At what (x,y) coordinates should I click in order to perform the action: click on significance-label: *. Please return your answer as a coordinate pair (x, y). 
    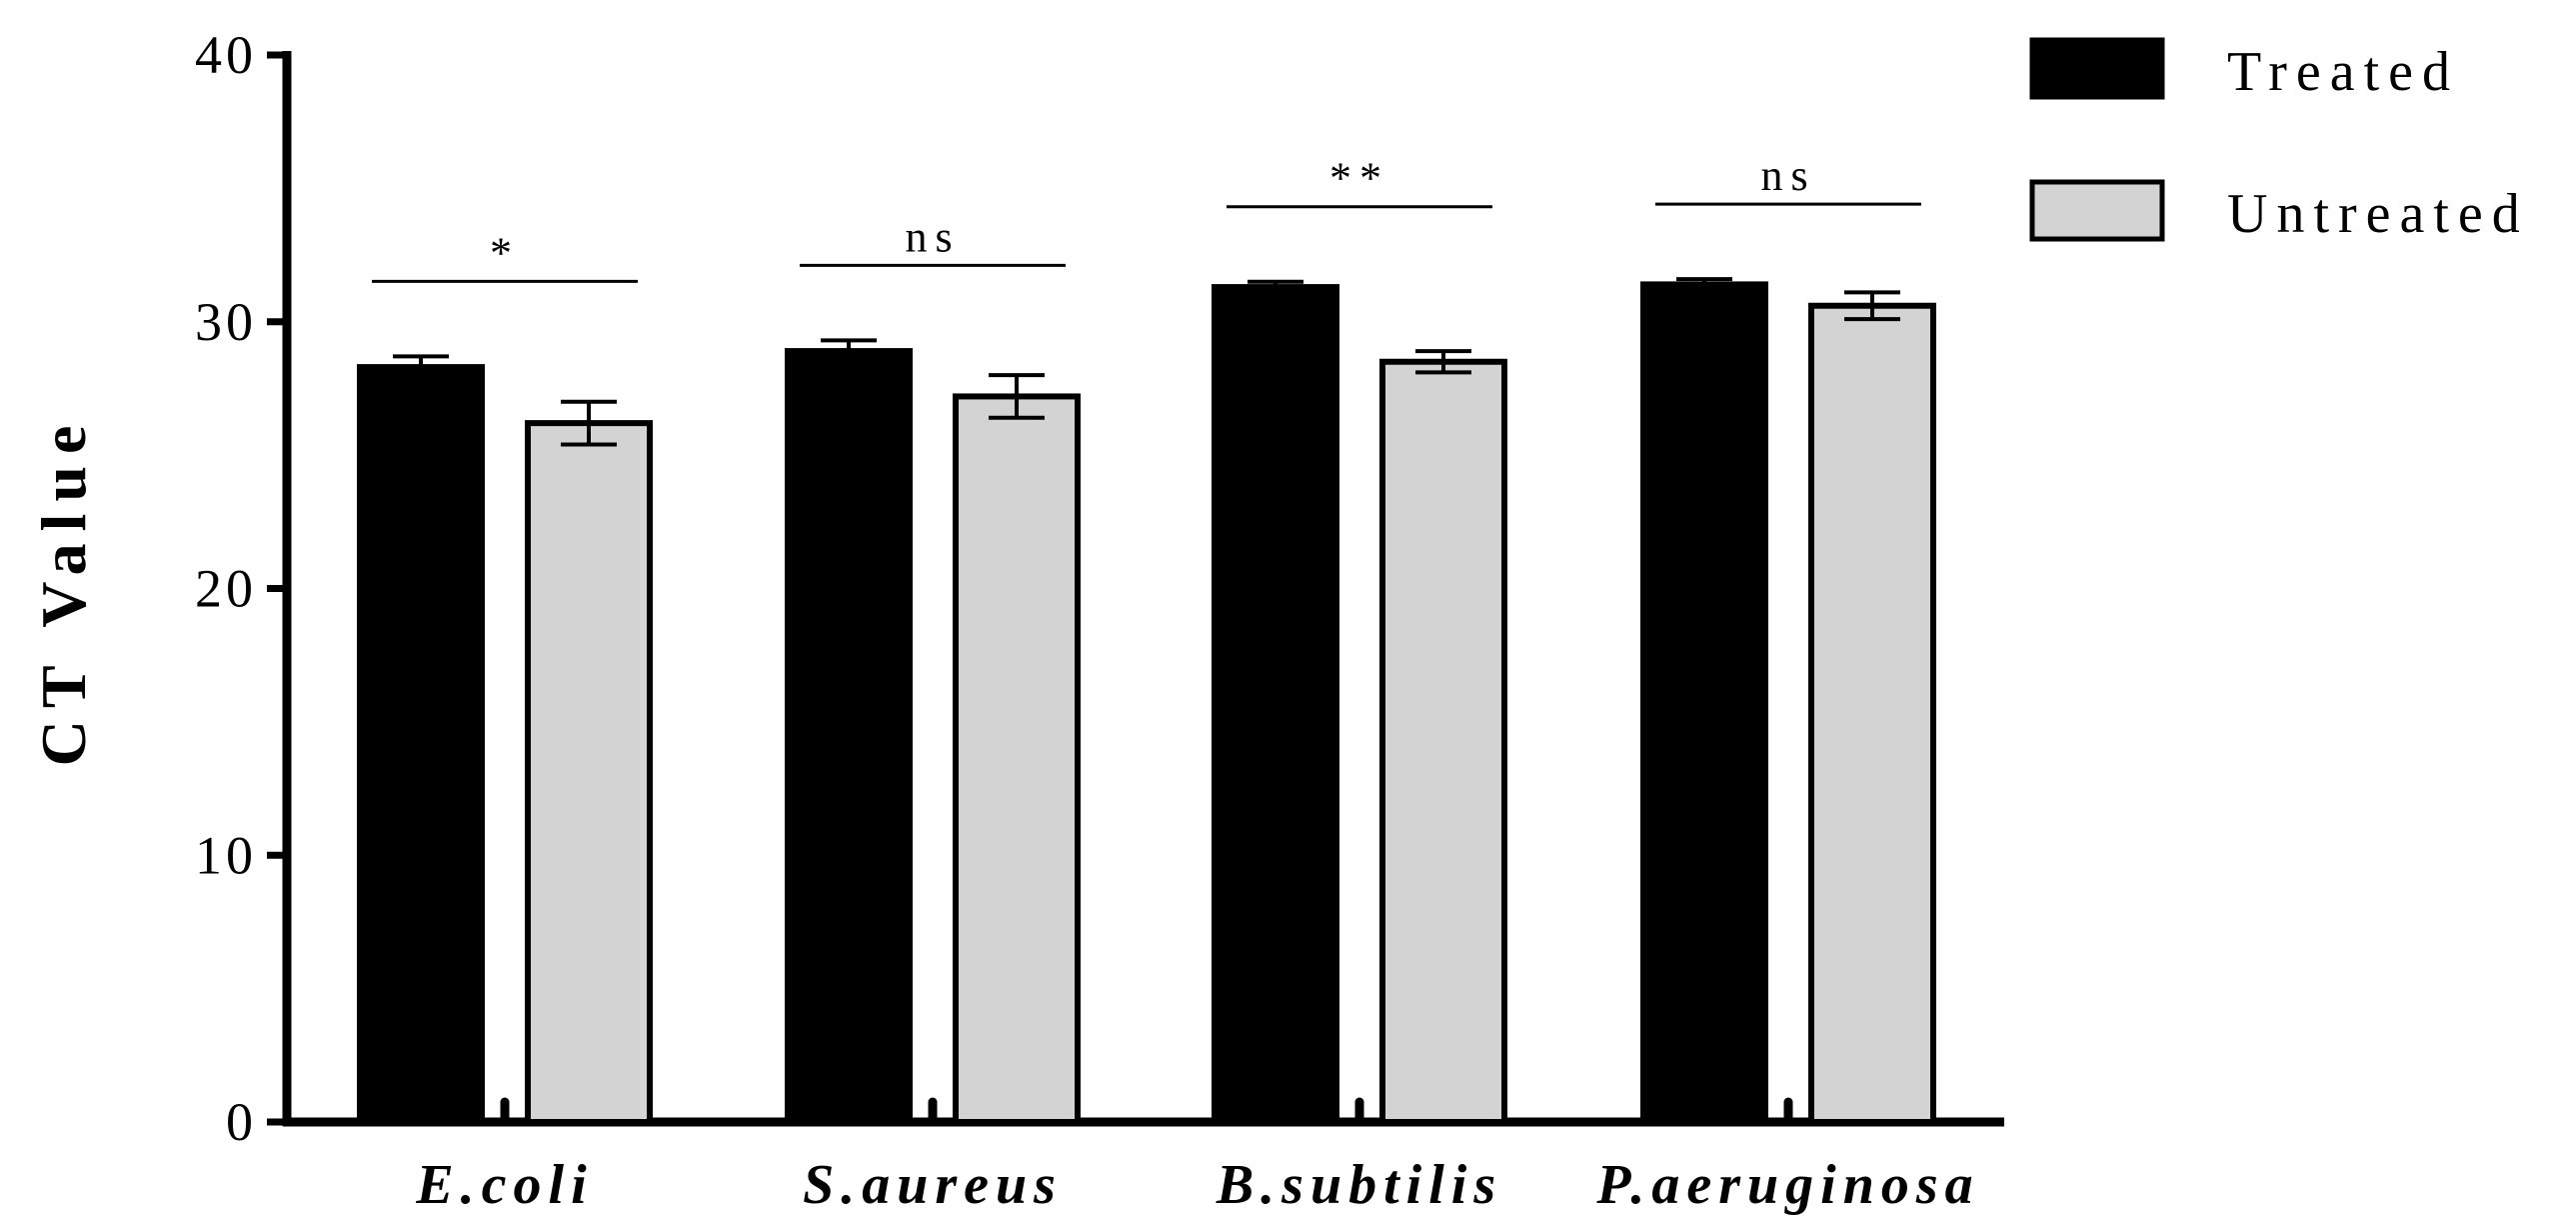
    Looking at the image, I should click on (505, 252).